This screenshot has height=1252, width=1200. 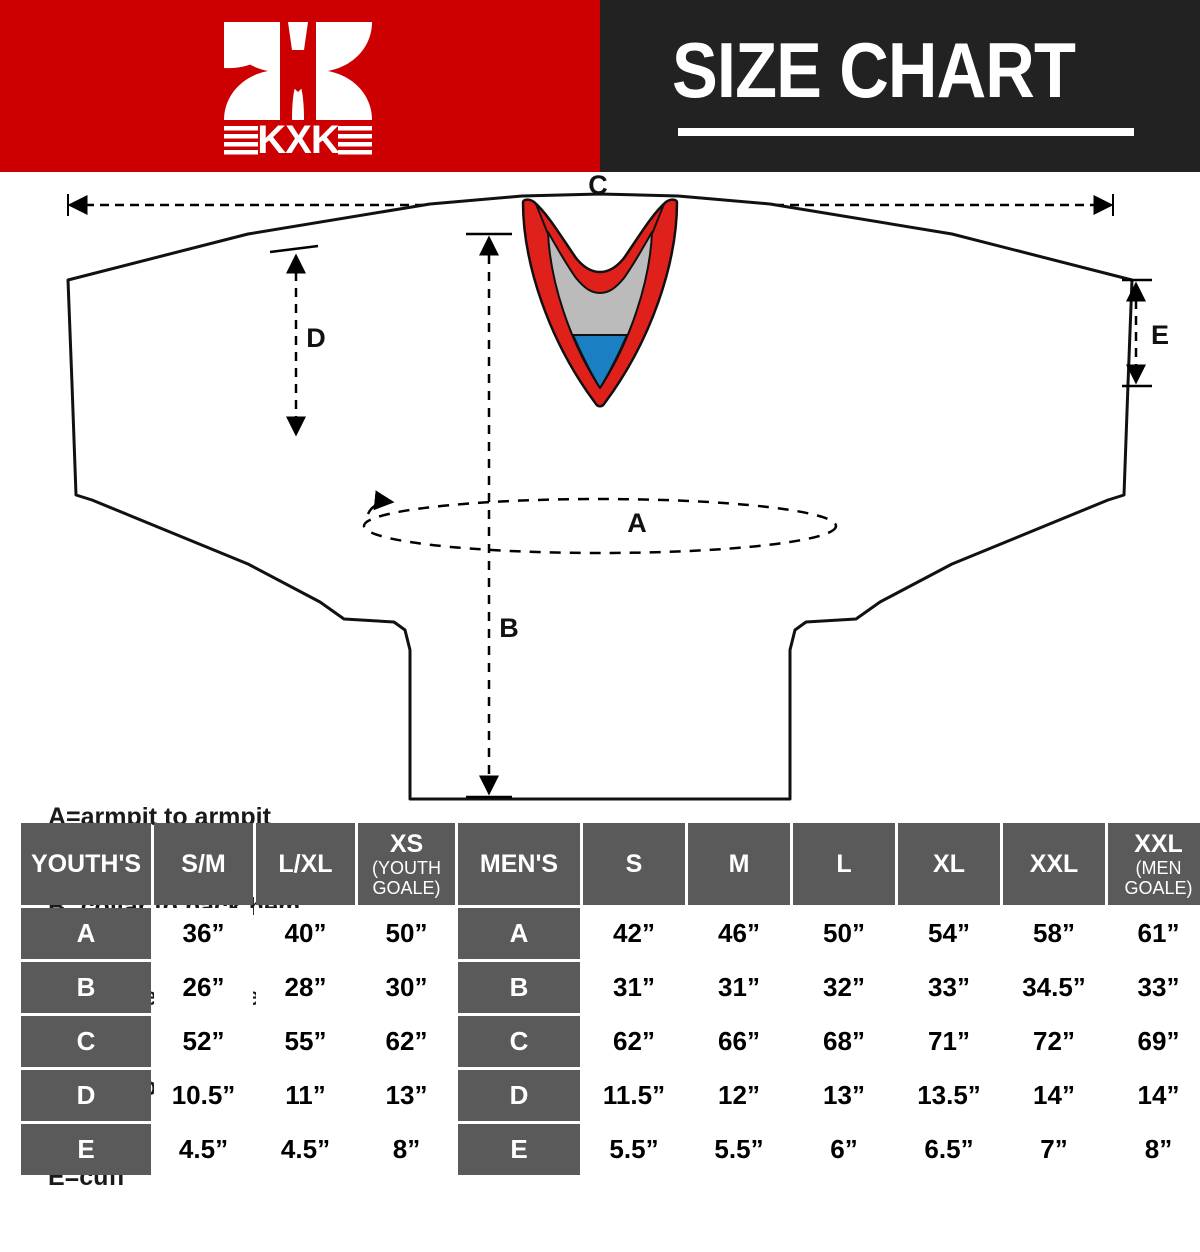 I want to click on dimension-c, so click(x=590, y=205).